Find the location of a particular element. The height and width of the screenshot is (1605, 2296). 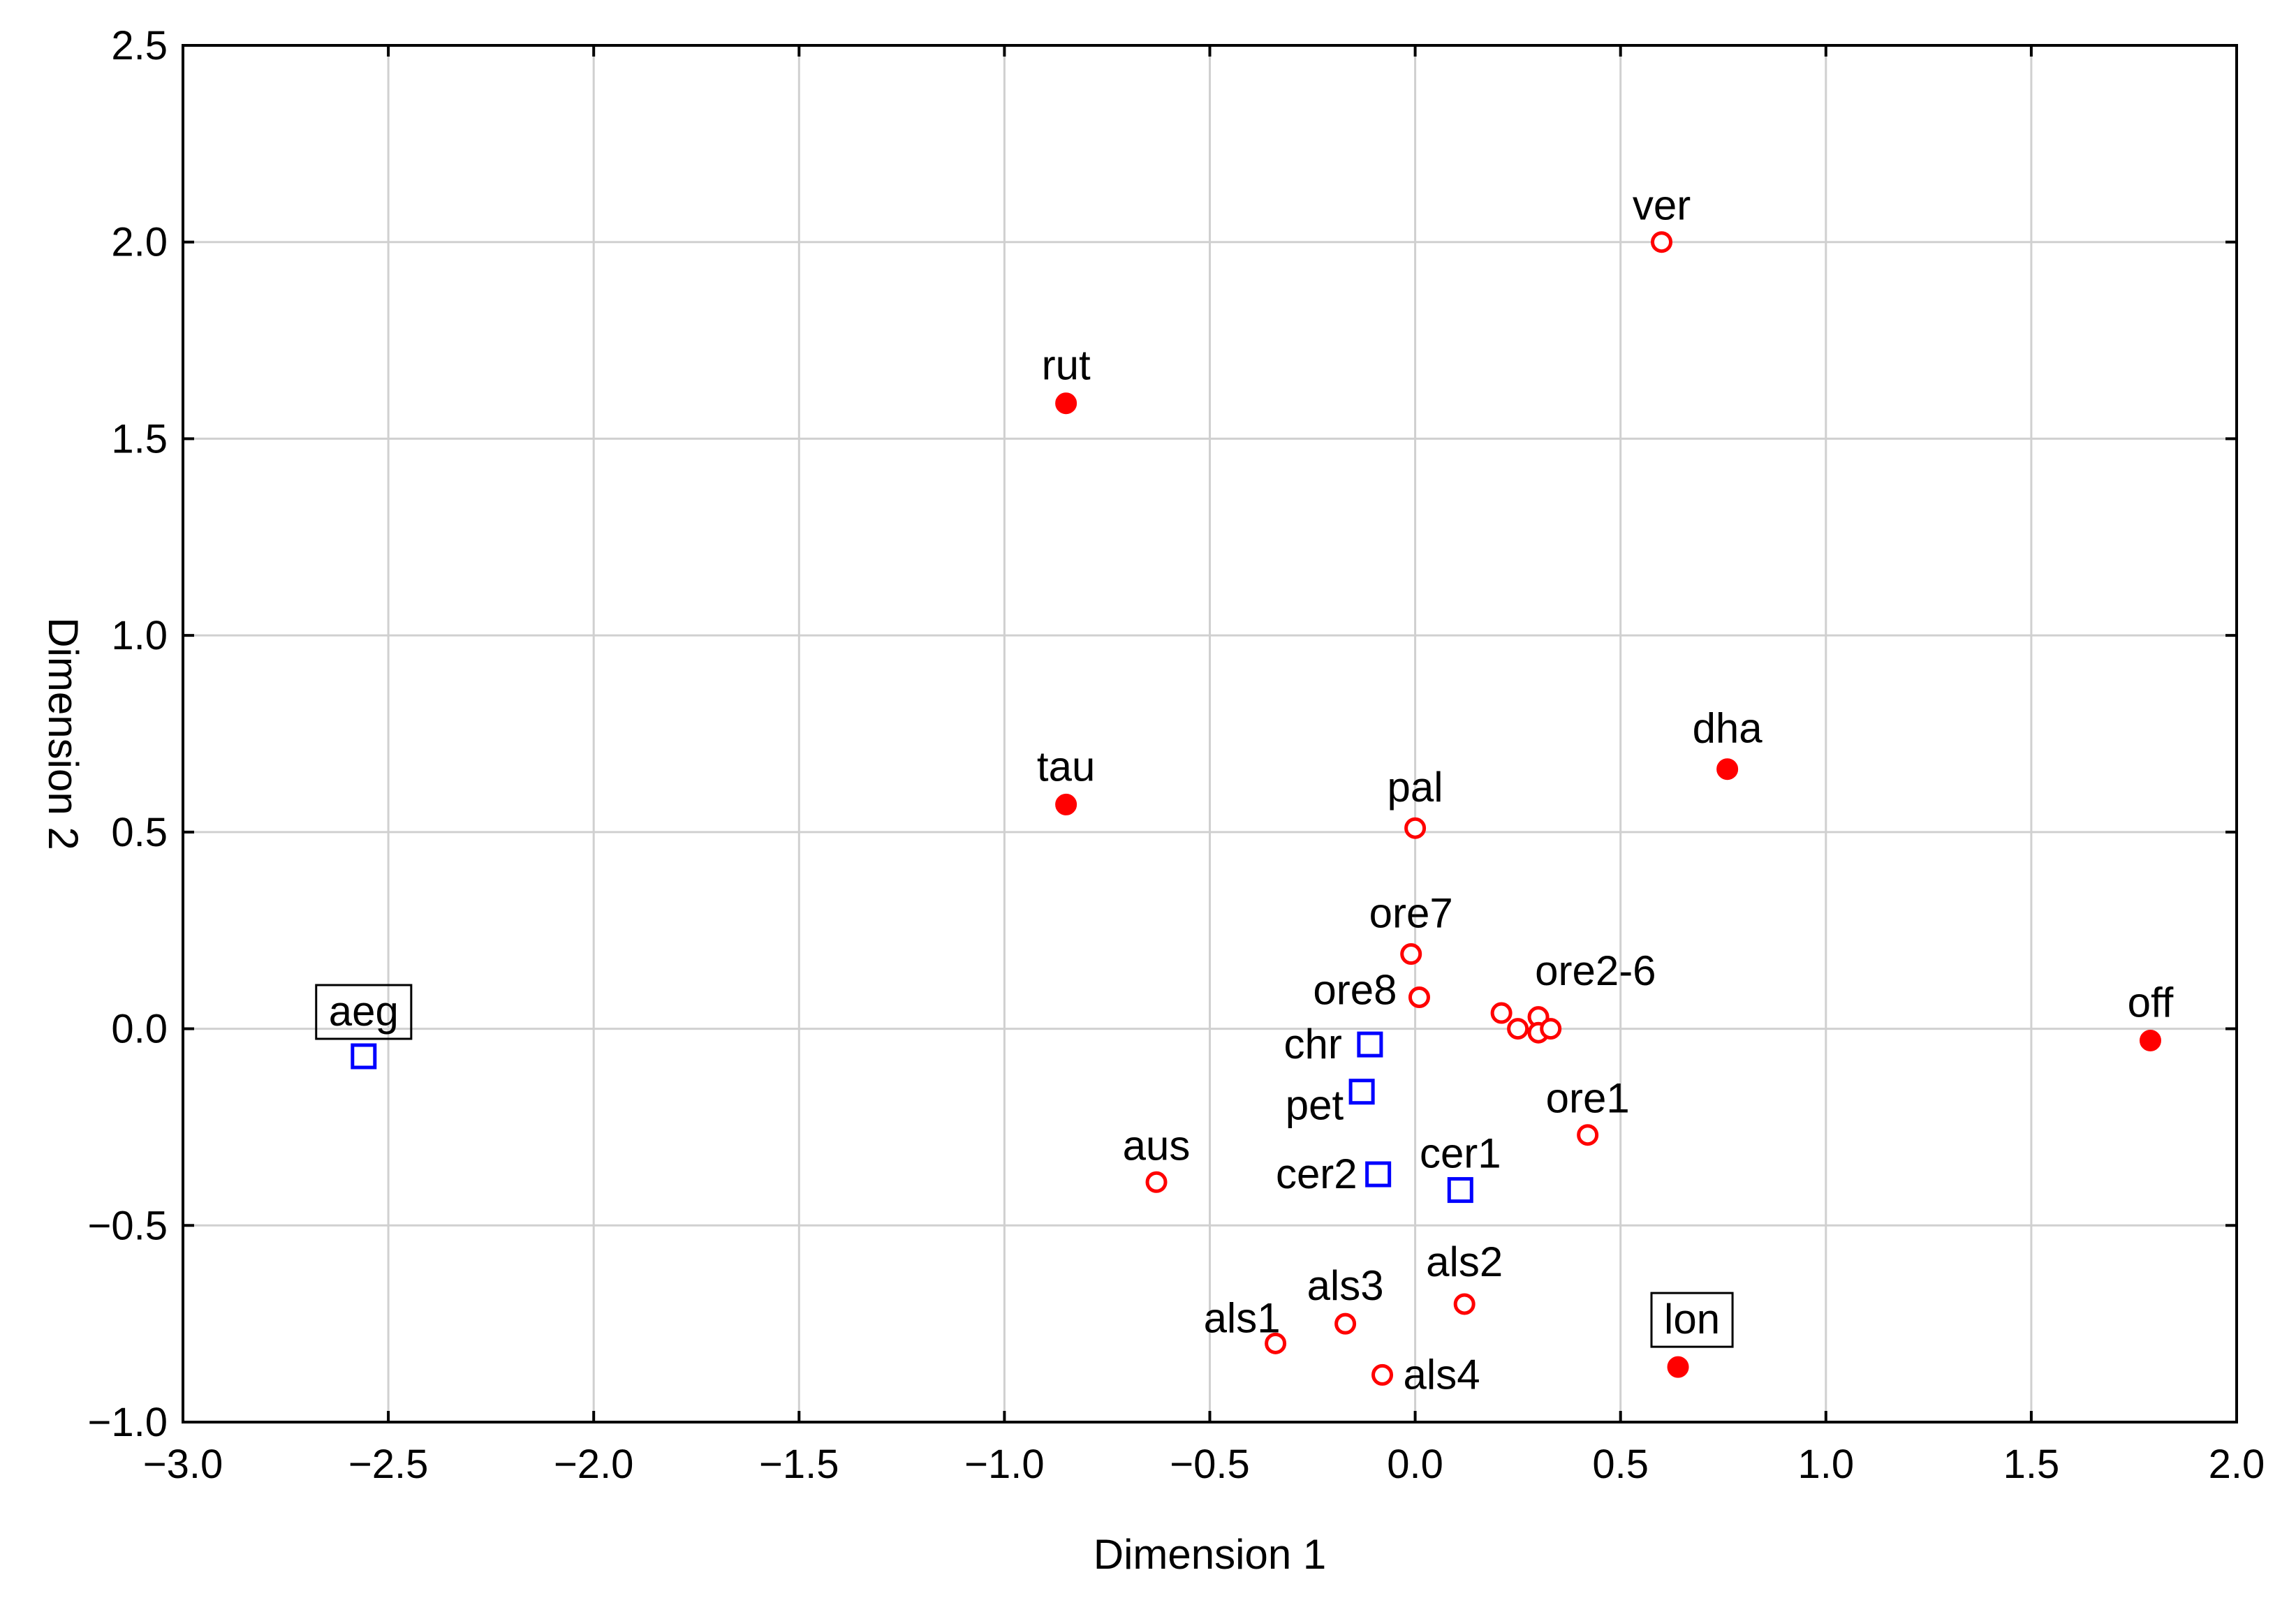

point-als1 is located at coordinates (1276, 1343).